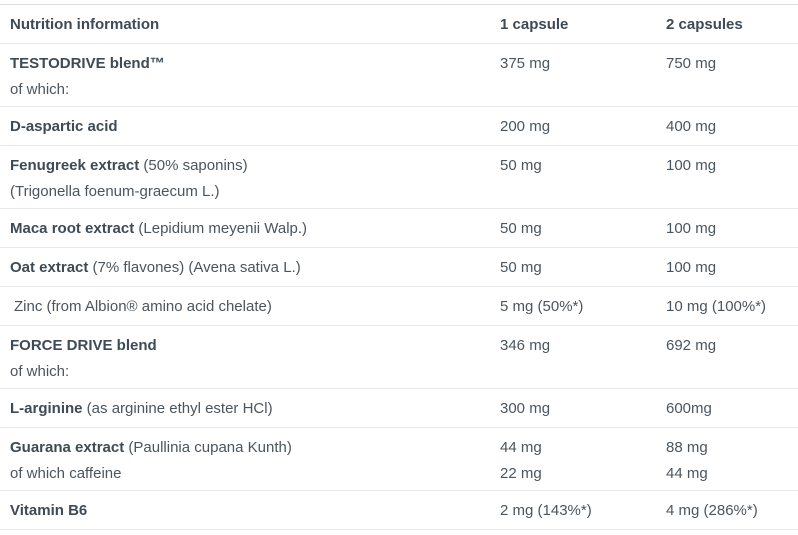 This screenshot has width=798, height=535. Describe the element at coordinates (66, 473) in the screenshot. I see `row-sublabel: of which caffeine` at that location.